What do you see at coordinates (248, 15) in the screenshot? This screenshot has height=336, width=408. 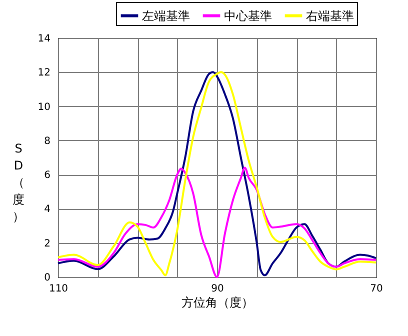 I see `legend-label: 中心基準` at bounding box center [248, 15].